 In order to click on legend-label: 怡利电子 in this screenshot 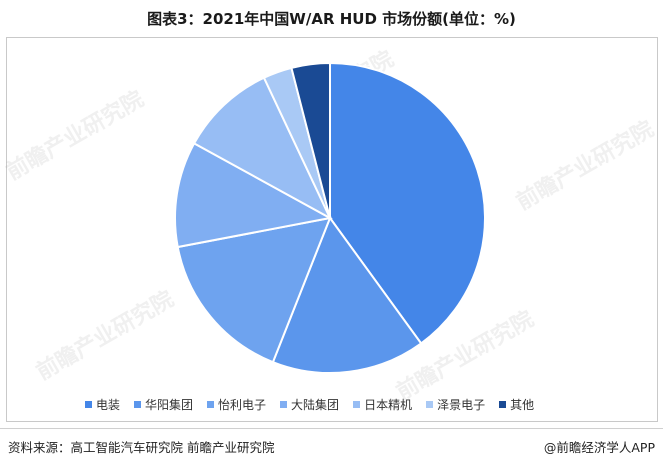, I will do `click(242, 404)`.